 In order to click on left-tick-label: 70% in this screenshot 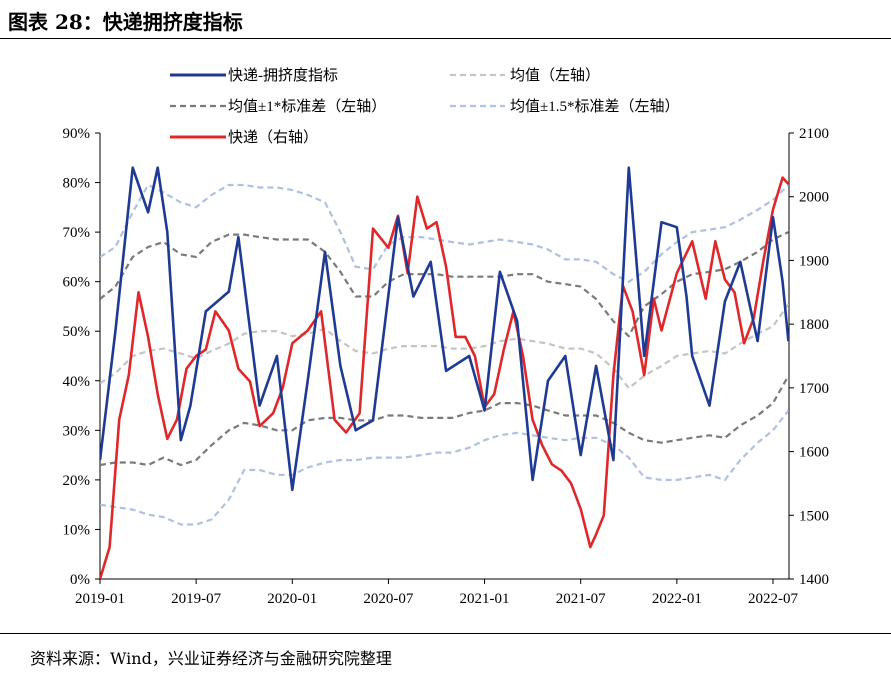, I will do `click(77, 233)`.